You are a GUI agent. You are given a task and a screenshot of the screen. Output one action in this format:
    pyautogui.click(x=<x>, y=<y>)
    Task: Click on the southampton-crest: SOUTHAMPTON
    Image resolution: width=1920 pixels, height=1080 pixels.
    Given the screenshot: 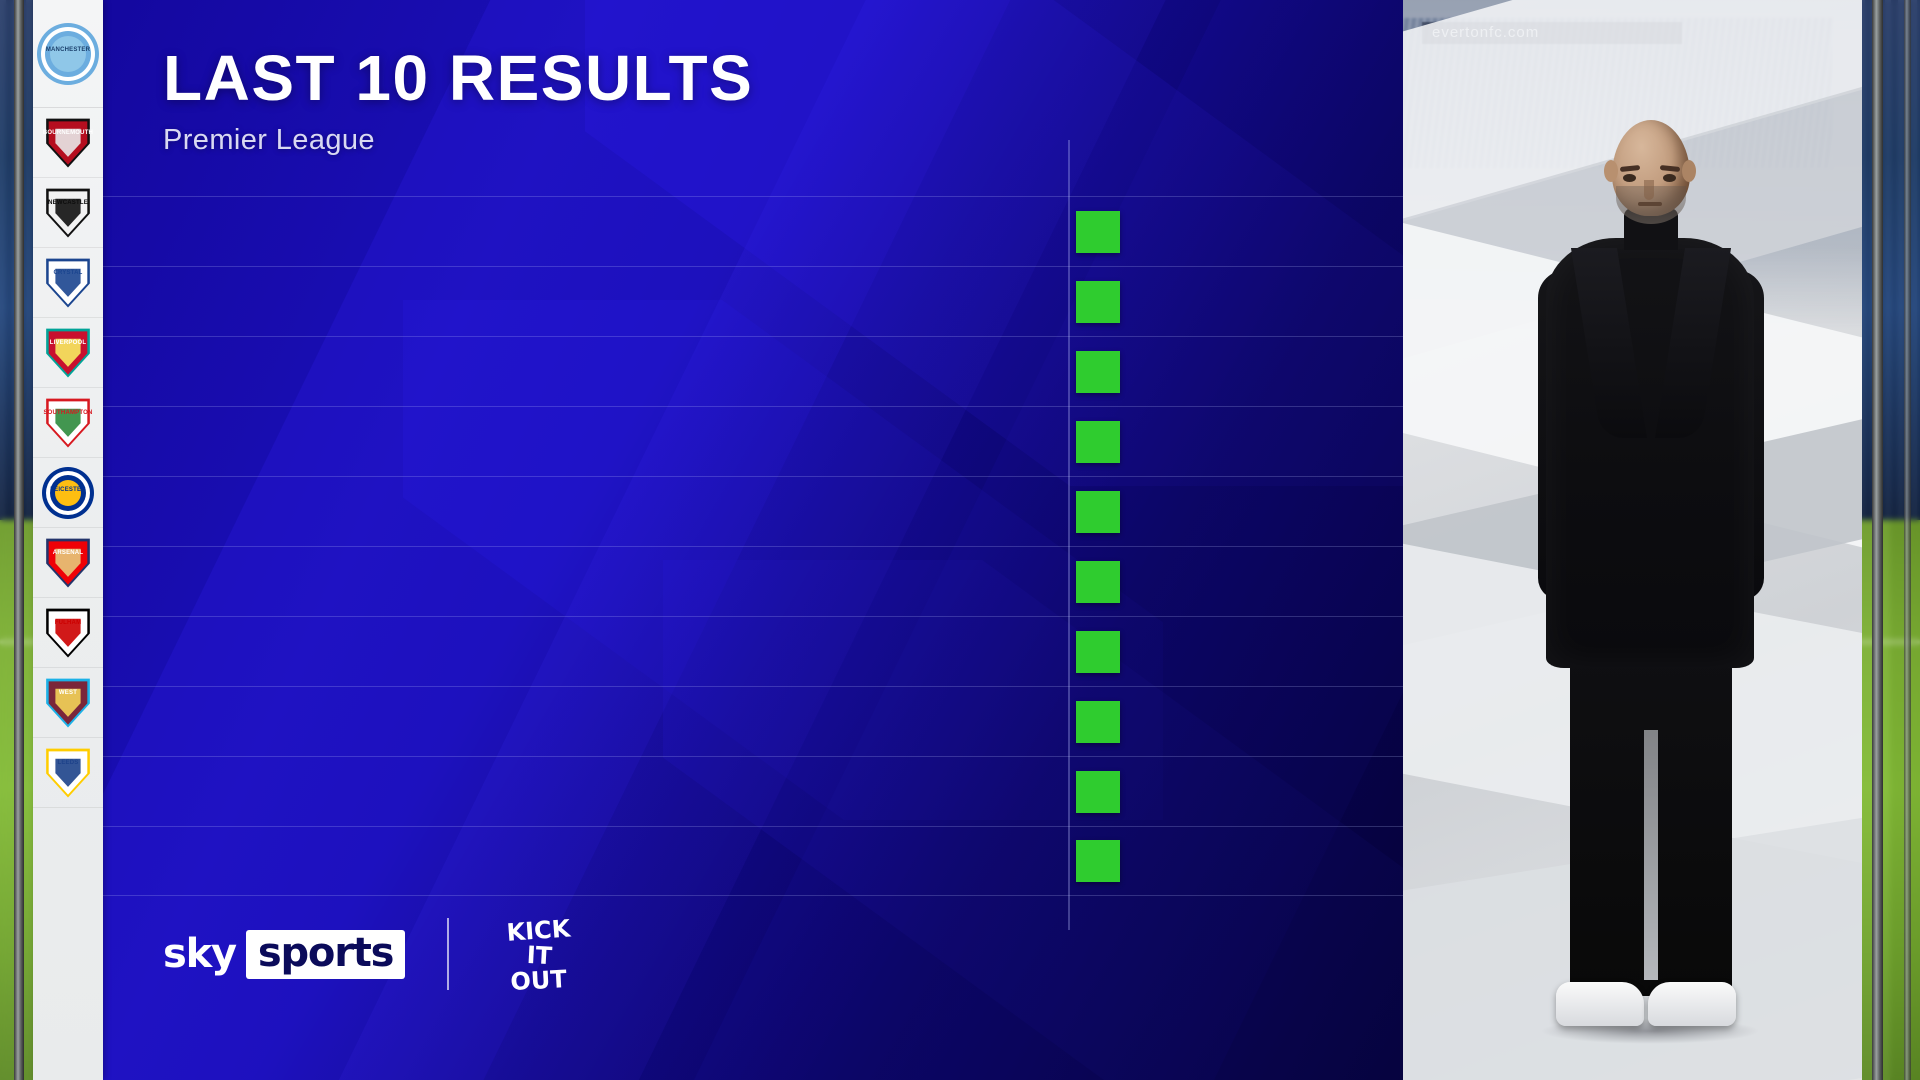 What is the action you would take?
    pyautogui.click(x=68, y=423)
    